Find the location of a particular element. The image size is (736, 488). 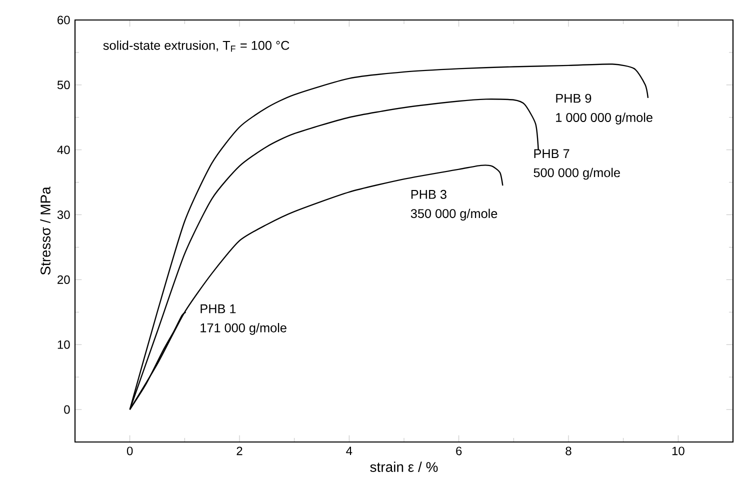

x-tick-label: 2 is located at coordinates (239, 451).